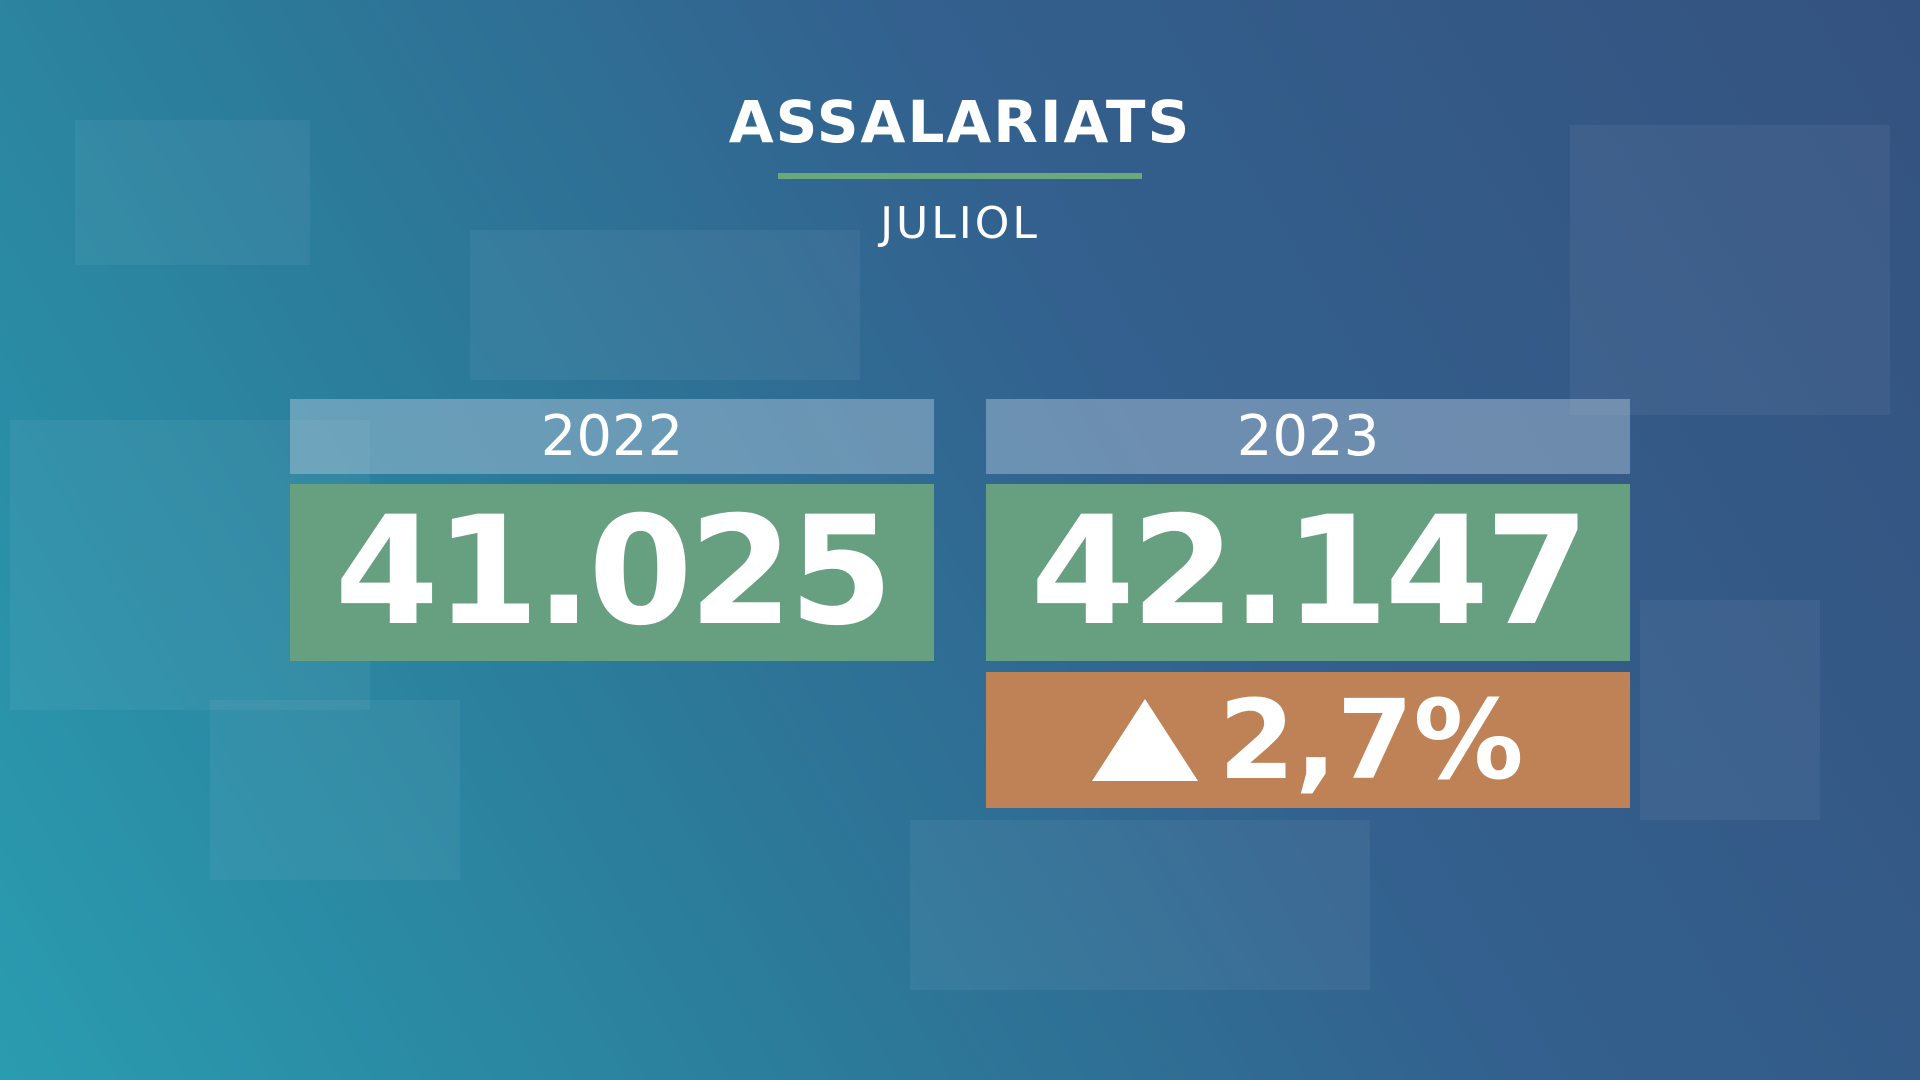 Image resolution: width=1920 pixels, height=1080 pixels. What do you see at coordinates (960, 122) in the screenshot?
I see `title: ASSALARIATS` at bounding box center [960, 122].